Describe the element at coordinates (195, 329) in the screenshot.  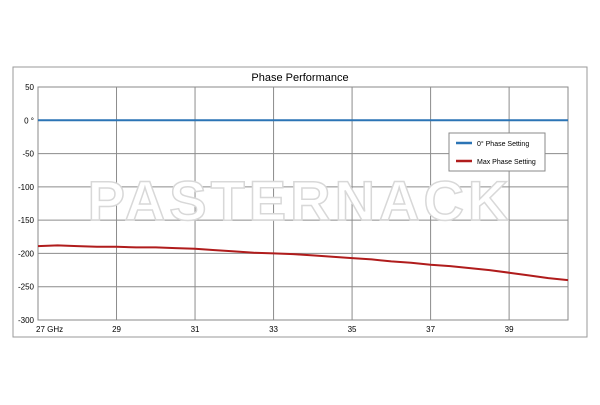
I see `x-tick-label: 31` at that location.